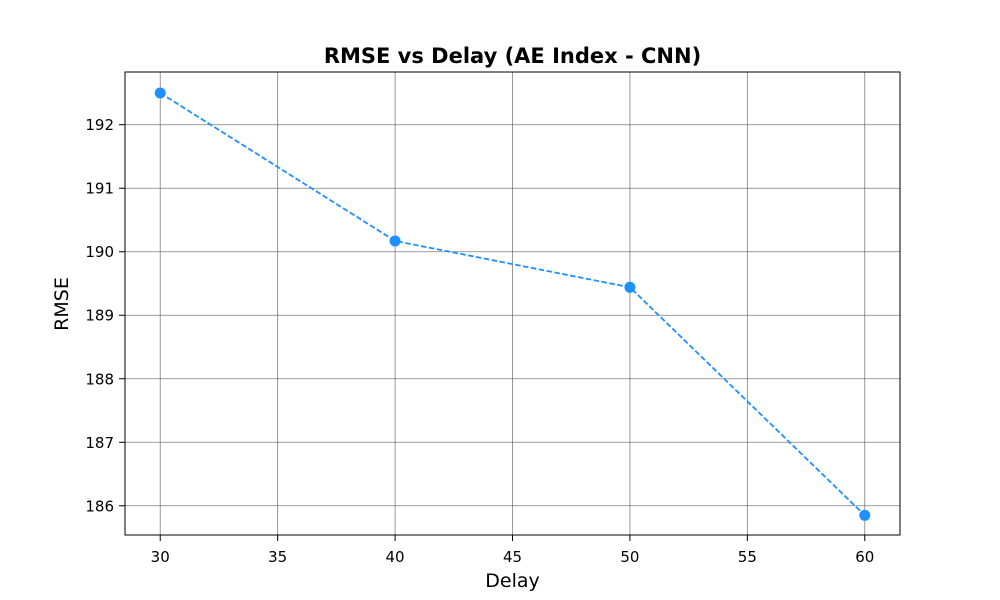  Describe the element at coordinates (99, 189) in the screenshot. I see `y-tick-label: 191` at that location.